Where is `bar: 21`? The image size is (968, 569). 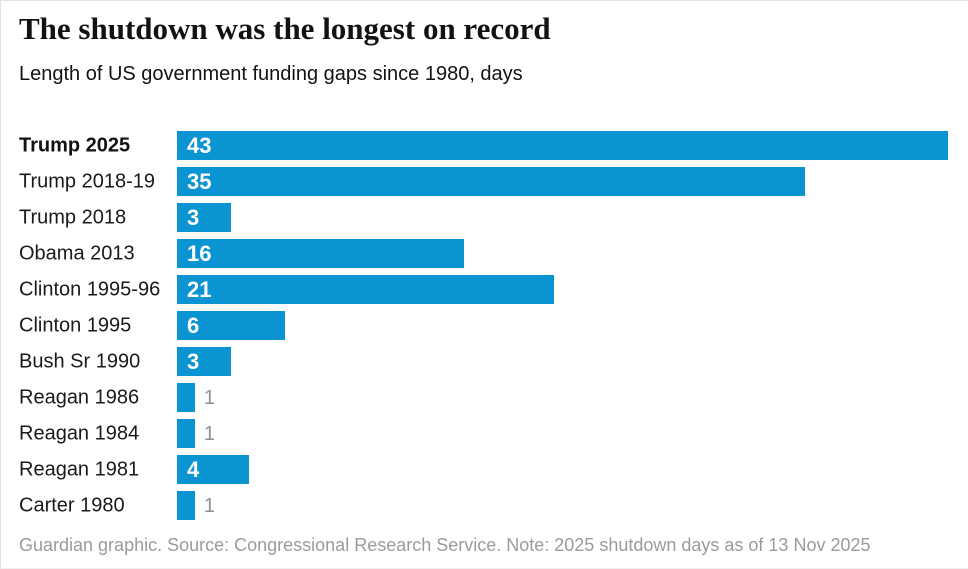 bar: 21 is located at coordinates (365, 289).